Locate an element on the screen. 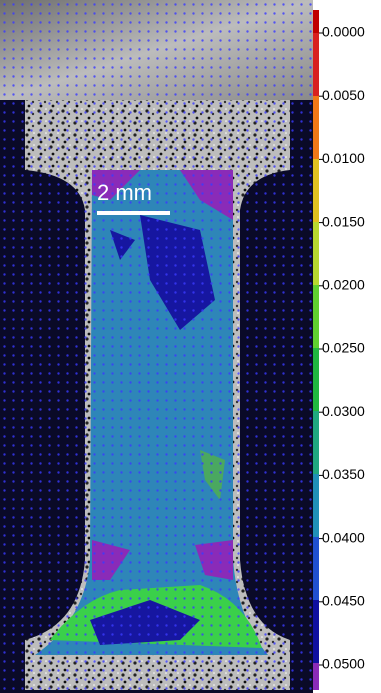 Image resolution: width=381 pixels, height=693 pixels. colorbar-tick-label: 0.0450 is located at coordinates (343, 601).